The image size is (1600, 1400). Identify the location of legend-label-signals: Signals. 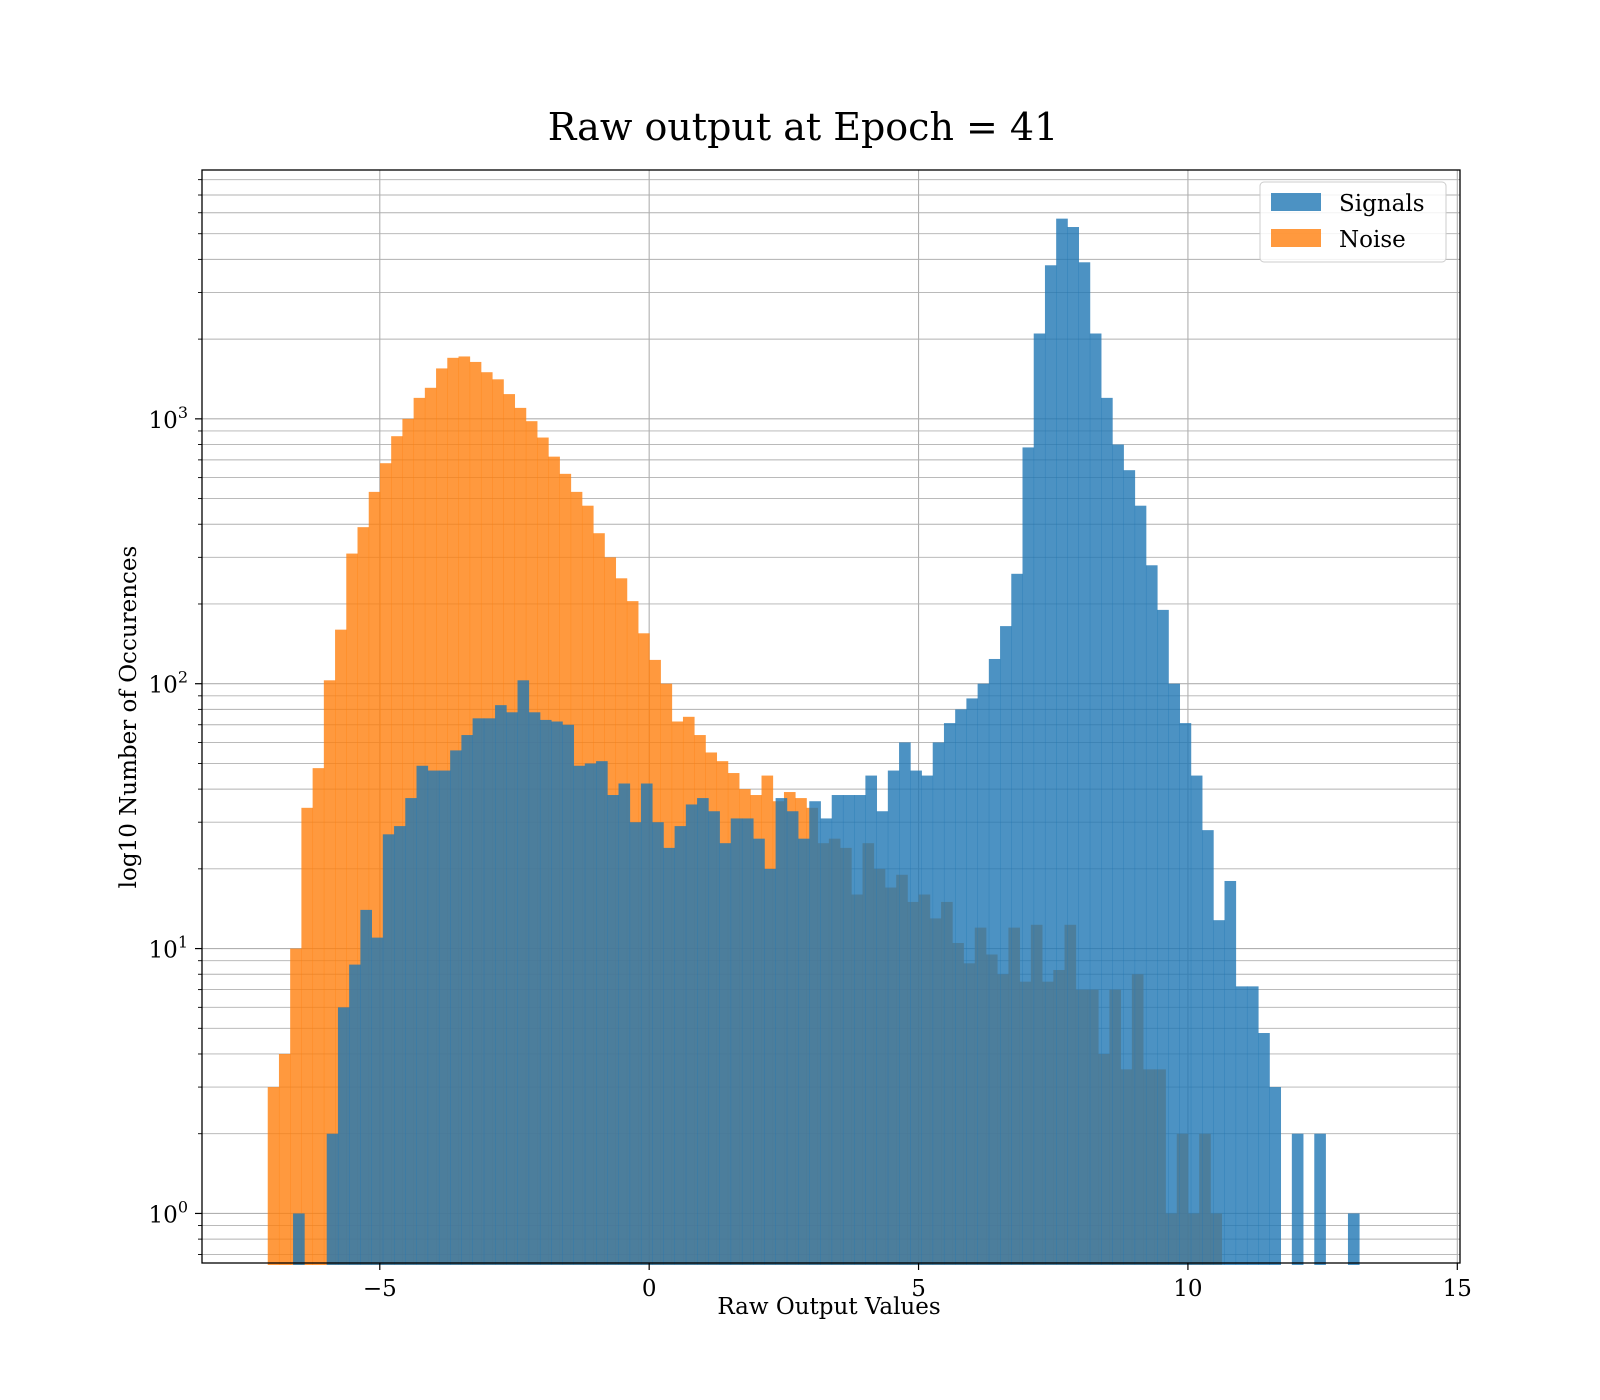
(1382, 204).